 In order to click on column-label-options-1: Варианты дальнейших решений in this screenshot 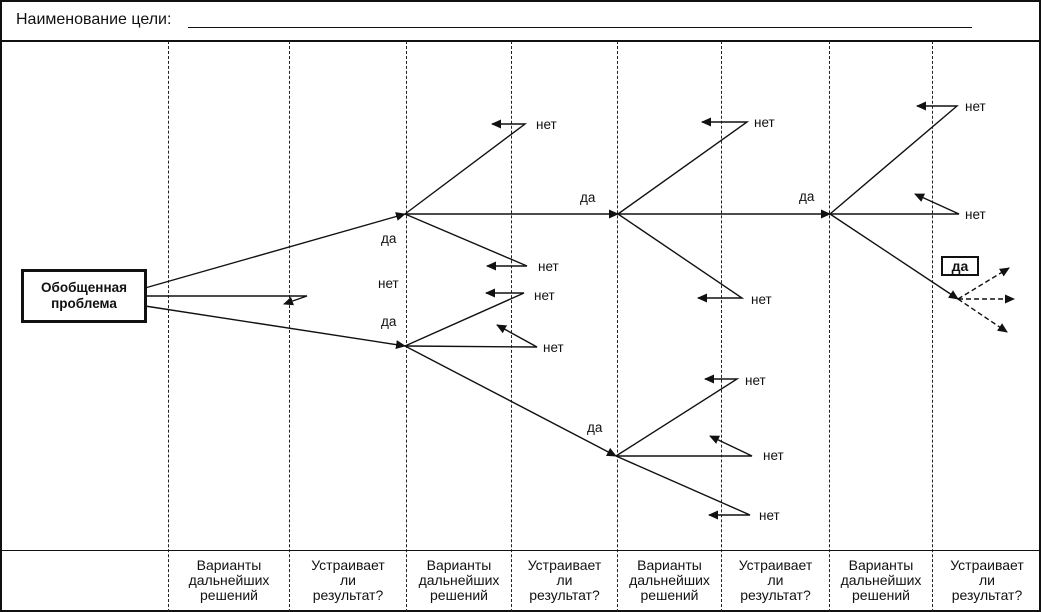, I will do `click(229, 580)`.